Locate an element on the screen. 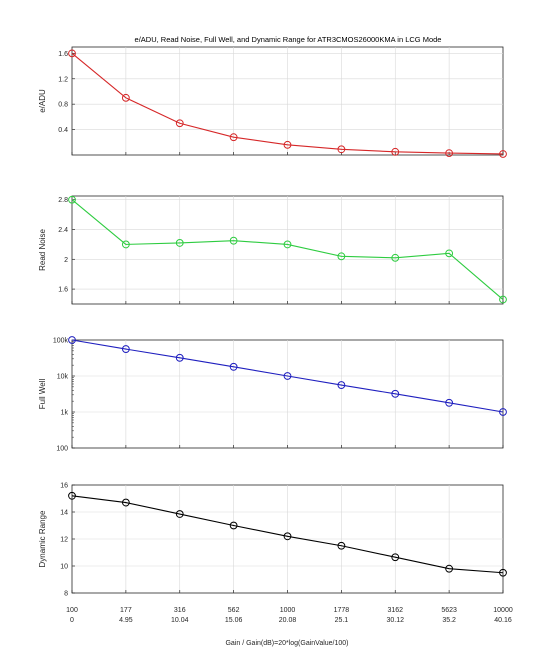 The width and height of the screenshot is (556, 667). x-tick-label-db: 35.2 is located at coordinates (449, 620).